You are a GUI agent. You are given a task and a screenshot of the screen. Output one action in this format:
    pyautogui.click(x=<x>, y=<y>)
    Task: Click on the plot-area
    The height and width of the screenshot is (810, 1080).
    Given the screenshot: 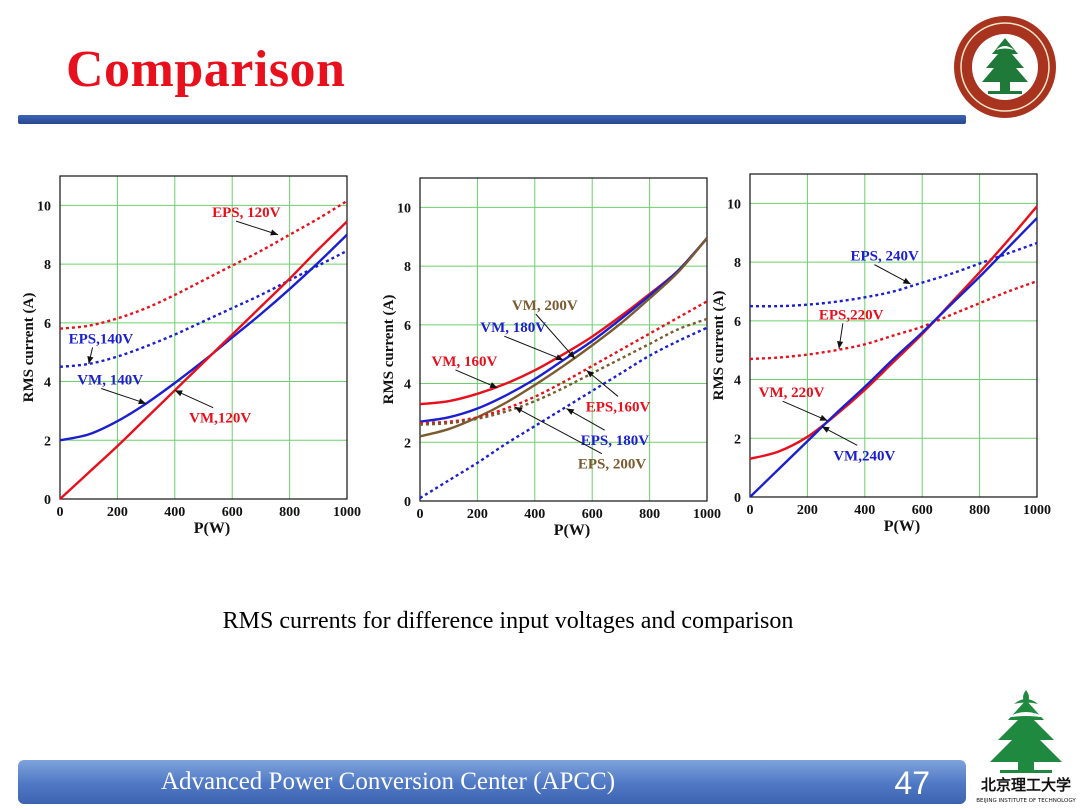 What is the action you would take?
    pyautogui.click(x=563, y=339)
    